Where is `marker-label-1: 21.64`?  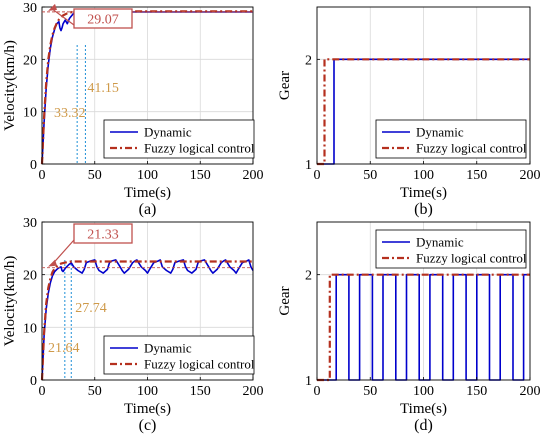 marker-label-1: 21.64 is located at coordinates (64, 348).